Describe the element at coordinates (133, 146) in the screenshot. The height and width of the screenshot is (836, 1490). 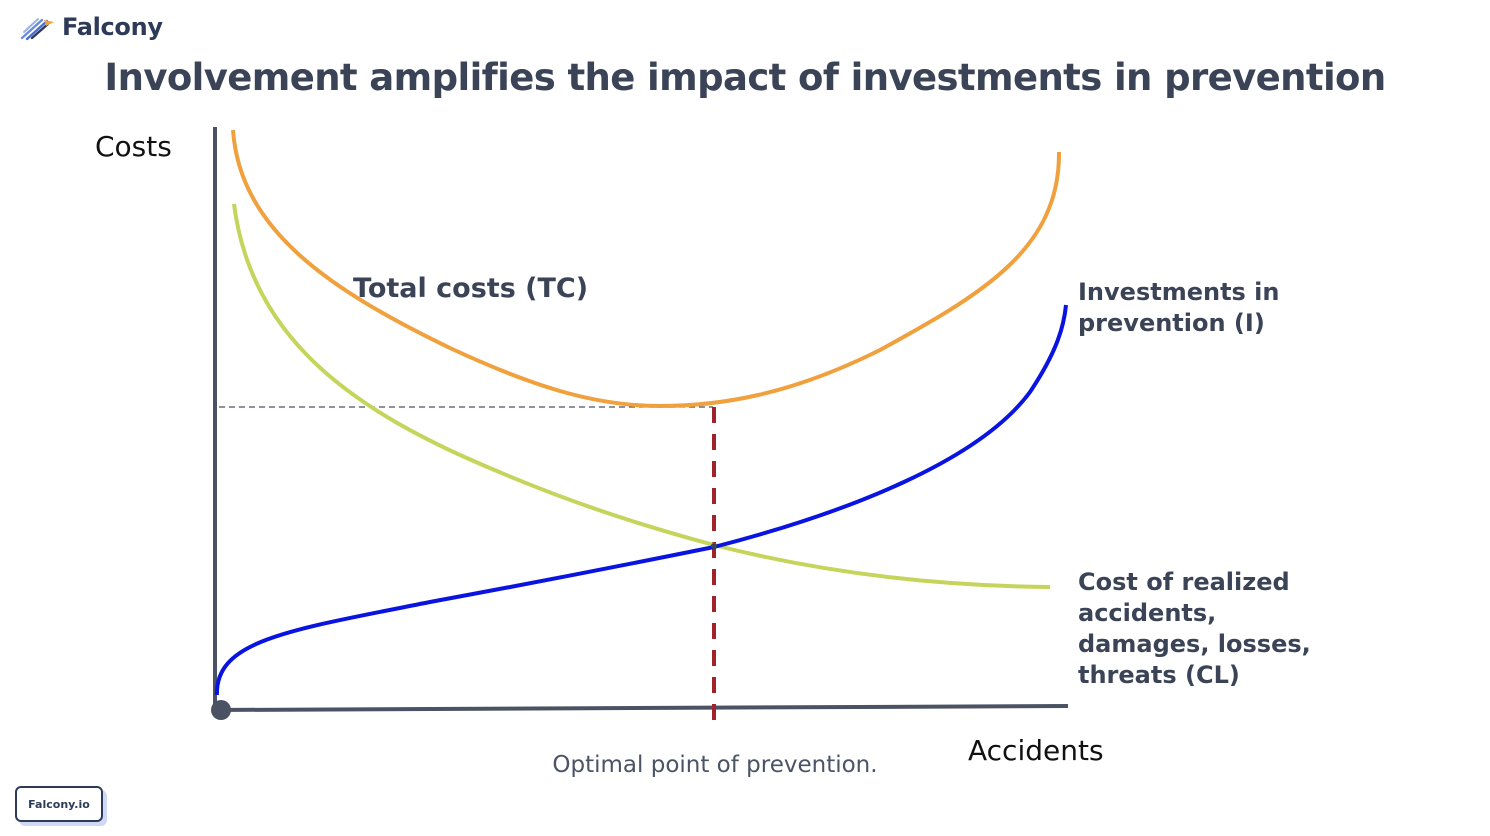
I see `y-axis-label: Costs` at that location.